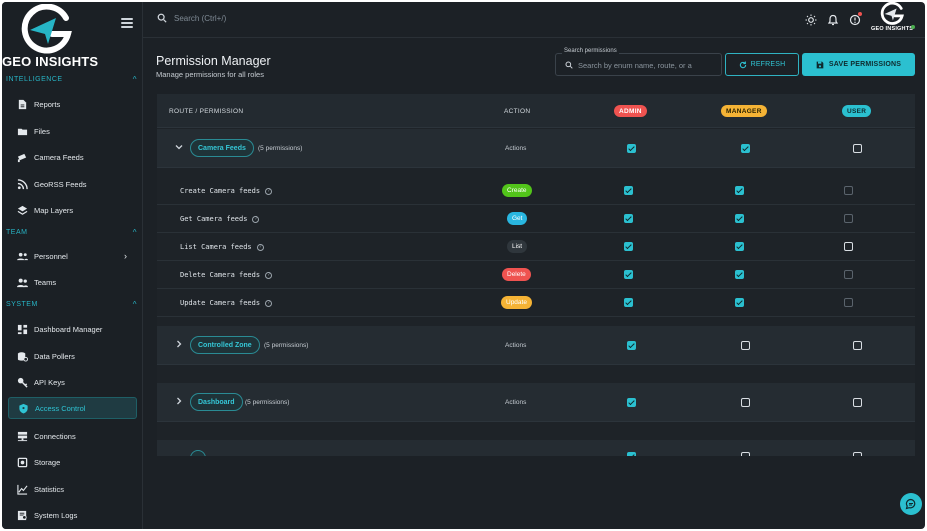  What do you see at coordinates (54, 210) in the screenshot?
I see `sidebar-item-label: Map Layers` at bounding box center [54, 210].